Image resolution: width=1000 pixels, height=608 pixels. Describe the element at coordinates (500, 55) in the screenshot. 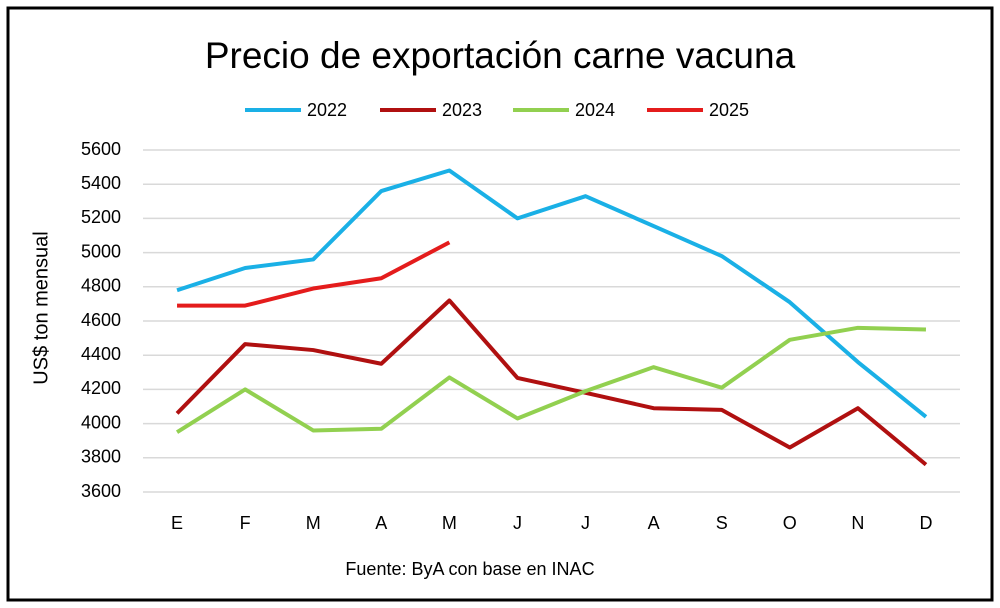

I see `chart-title: Precio de exportación carne vacuna` at that location.